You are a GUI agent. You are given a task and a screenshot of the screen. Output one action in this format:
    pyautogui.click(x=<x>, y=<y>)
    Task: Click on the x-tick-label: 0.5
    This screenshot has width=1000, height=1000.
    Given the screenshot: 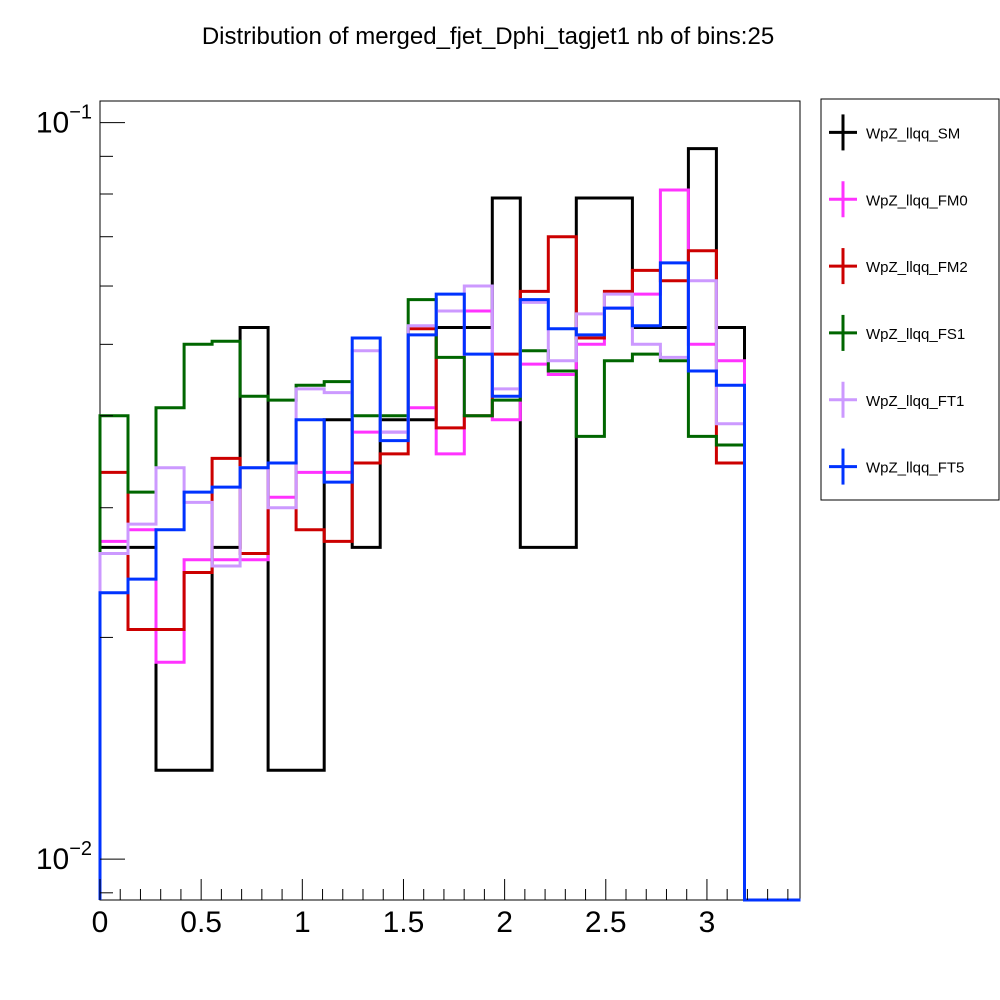 What is the action you would take?
    pyautogui.click(x=201, y=922)
    